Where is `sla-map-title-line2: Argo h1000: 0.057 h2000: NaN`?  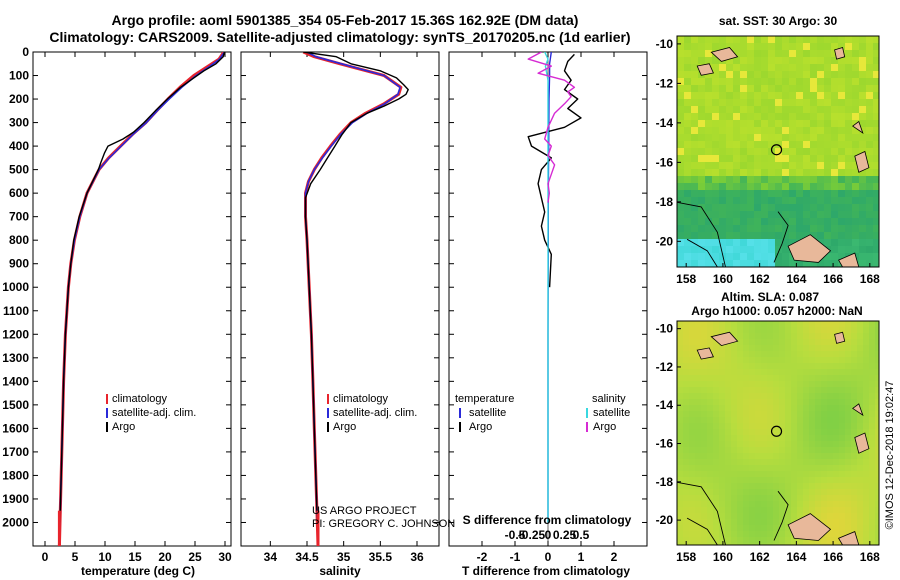 sla-map-title-line2: Argo h1000: 0.057 h2000: NaN is located at coordinates (776, 311).